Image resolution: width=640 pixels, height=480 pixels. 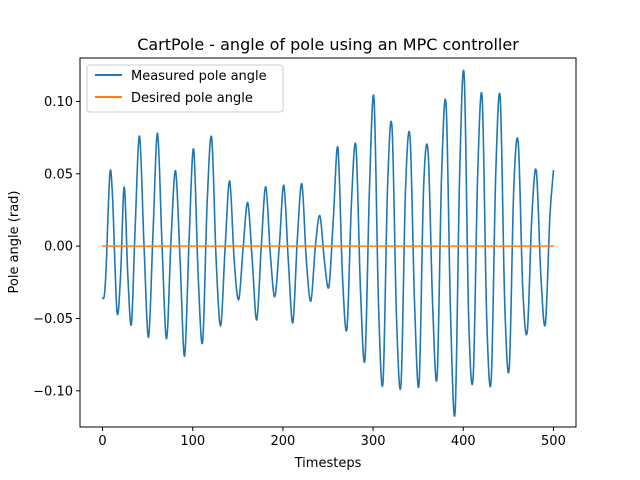 What do you see at coordinates (192, 441) in the screenshot?
I see `x-tick-label: 100` at bounding box center [192, 441].